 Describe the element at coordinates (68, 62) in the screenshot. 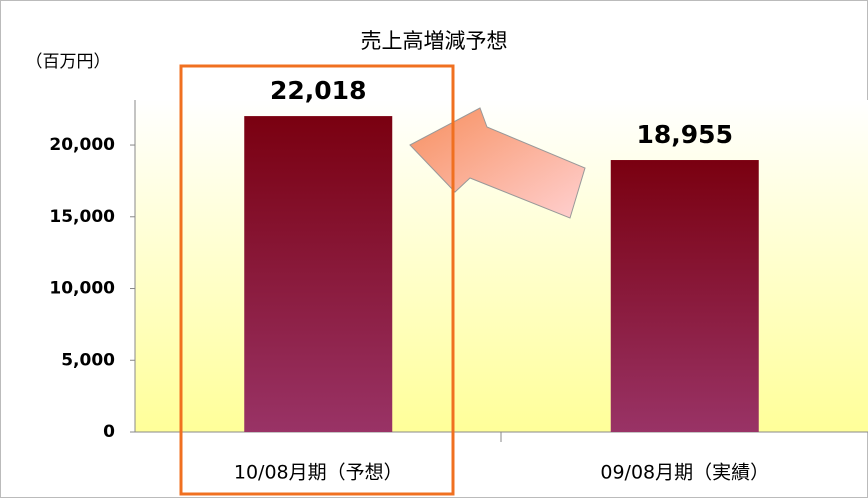

I see `y-axis-label: （百万円）` at that location.